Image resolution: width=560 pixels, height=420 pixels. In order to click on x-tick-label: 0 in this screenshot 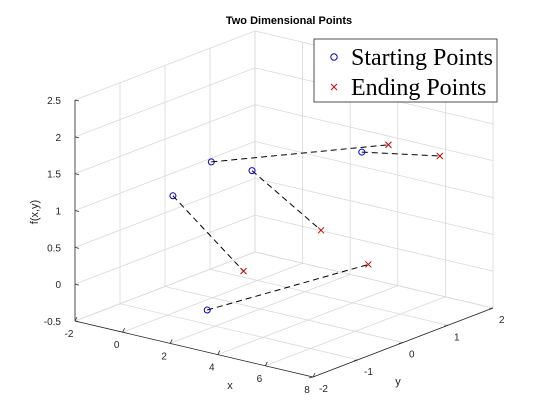, I will do `click(117, 345)`.